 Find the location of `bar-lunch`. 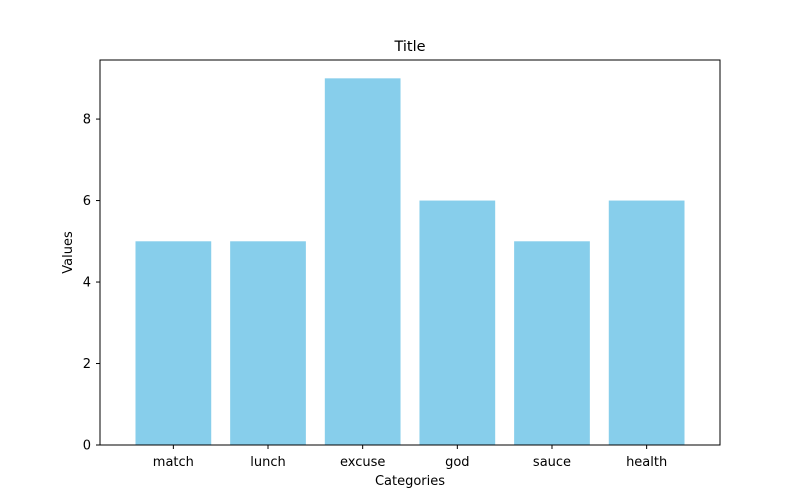

bar-lunch is located at coordinates (268, 343).